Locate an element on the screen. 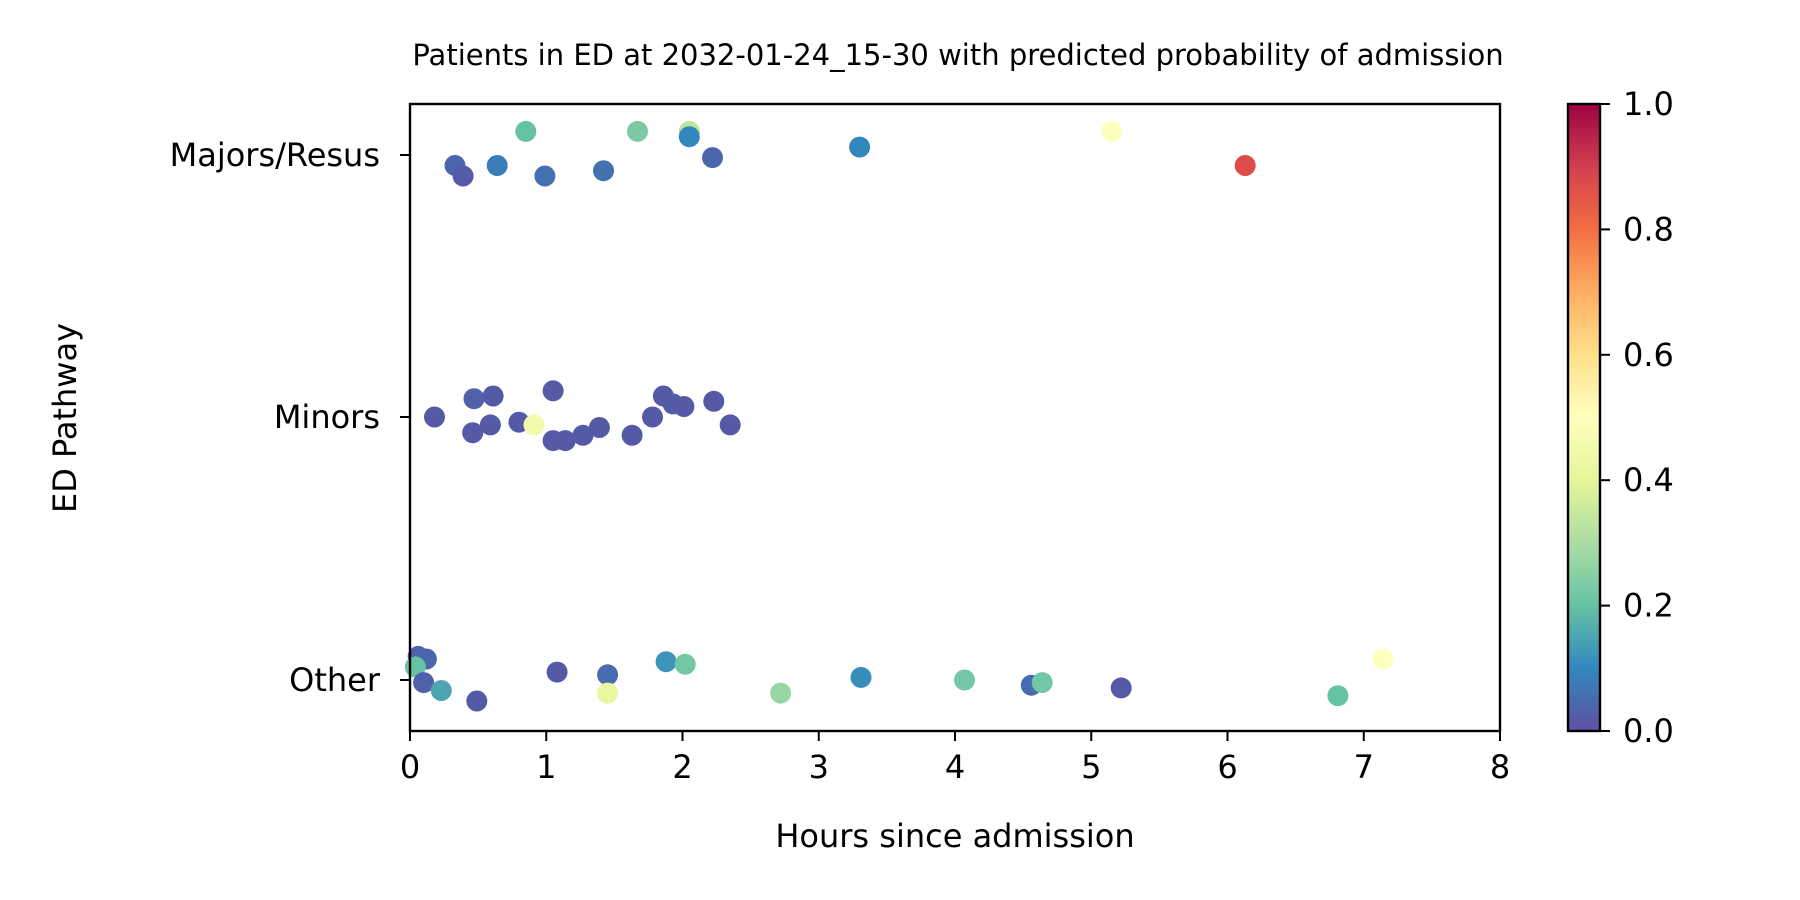 The width and height of the screenshot is (1800, 900). x-tick-label: 1 is located at coordinates (546, 767).